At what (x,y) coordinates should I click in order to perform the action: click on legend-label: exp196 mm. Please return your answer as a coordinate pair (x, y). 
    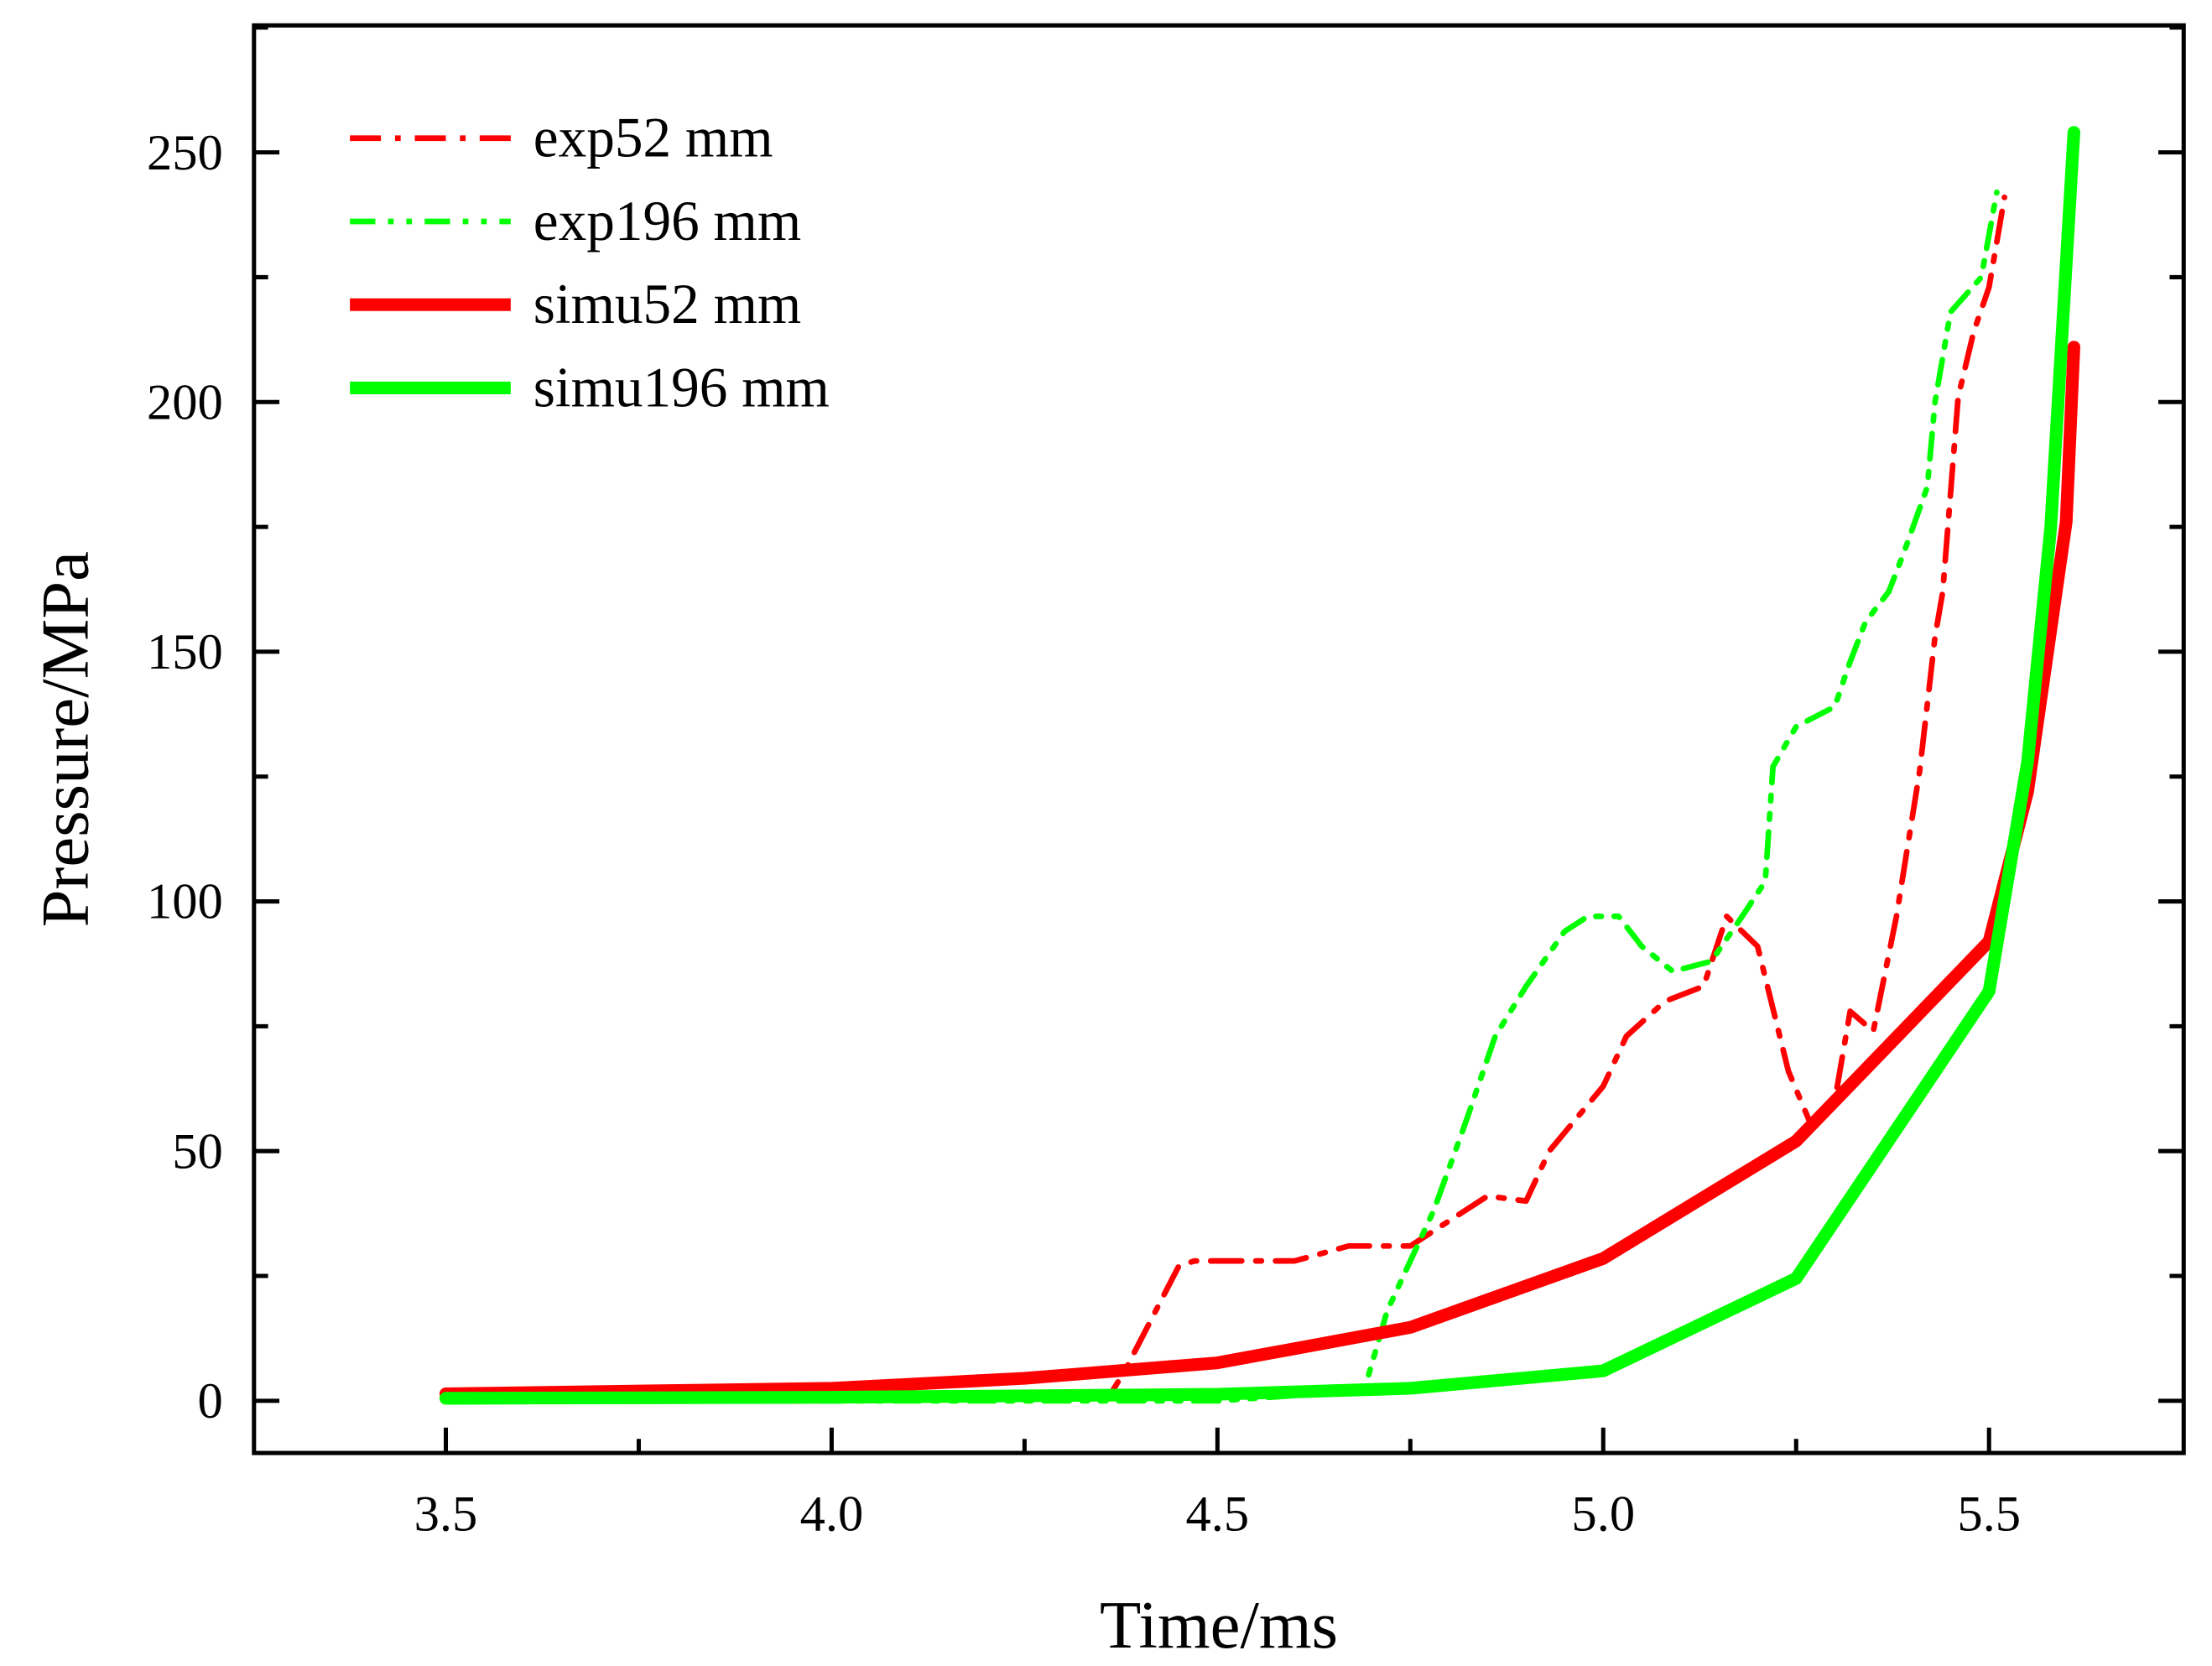
    Looking at the image, I should click on (667, 221).